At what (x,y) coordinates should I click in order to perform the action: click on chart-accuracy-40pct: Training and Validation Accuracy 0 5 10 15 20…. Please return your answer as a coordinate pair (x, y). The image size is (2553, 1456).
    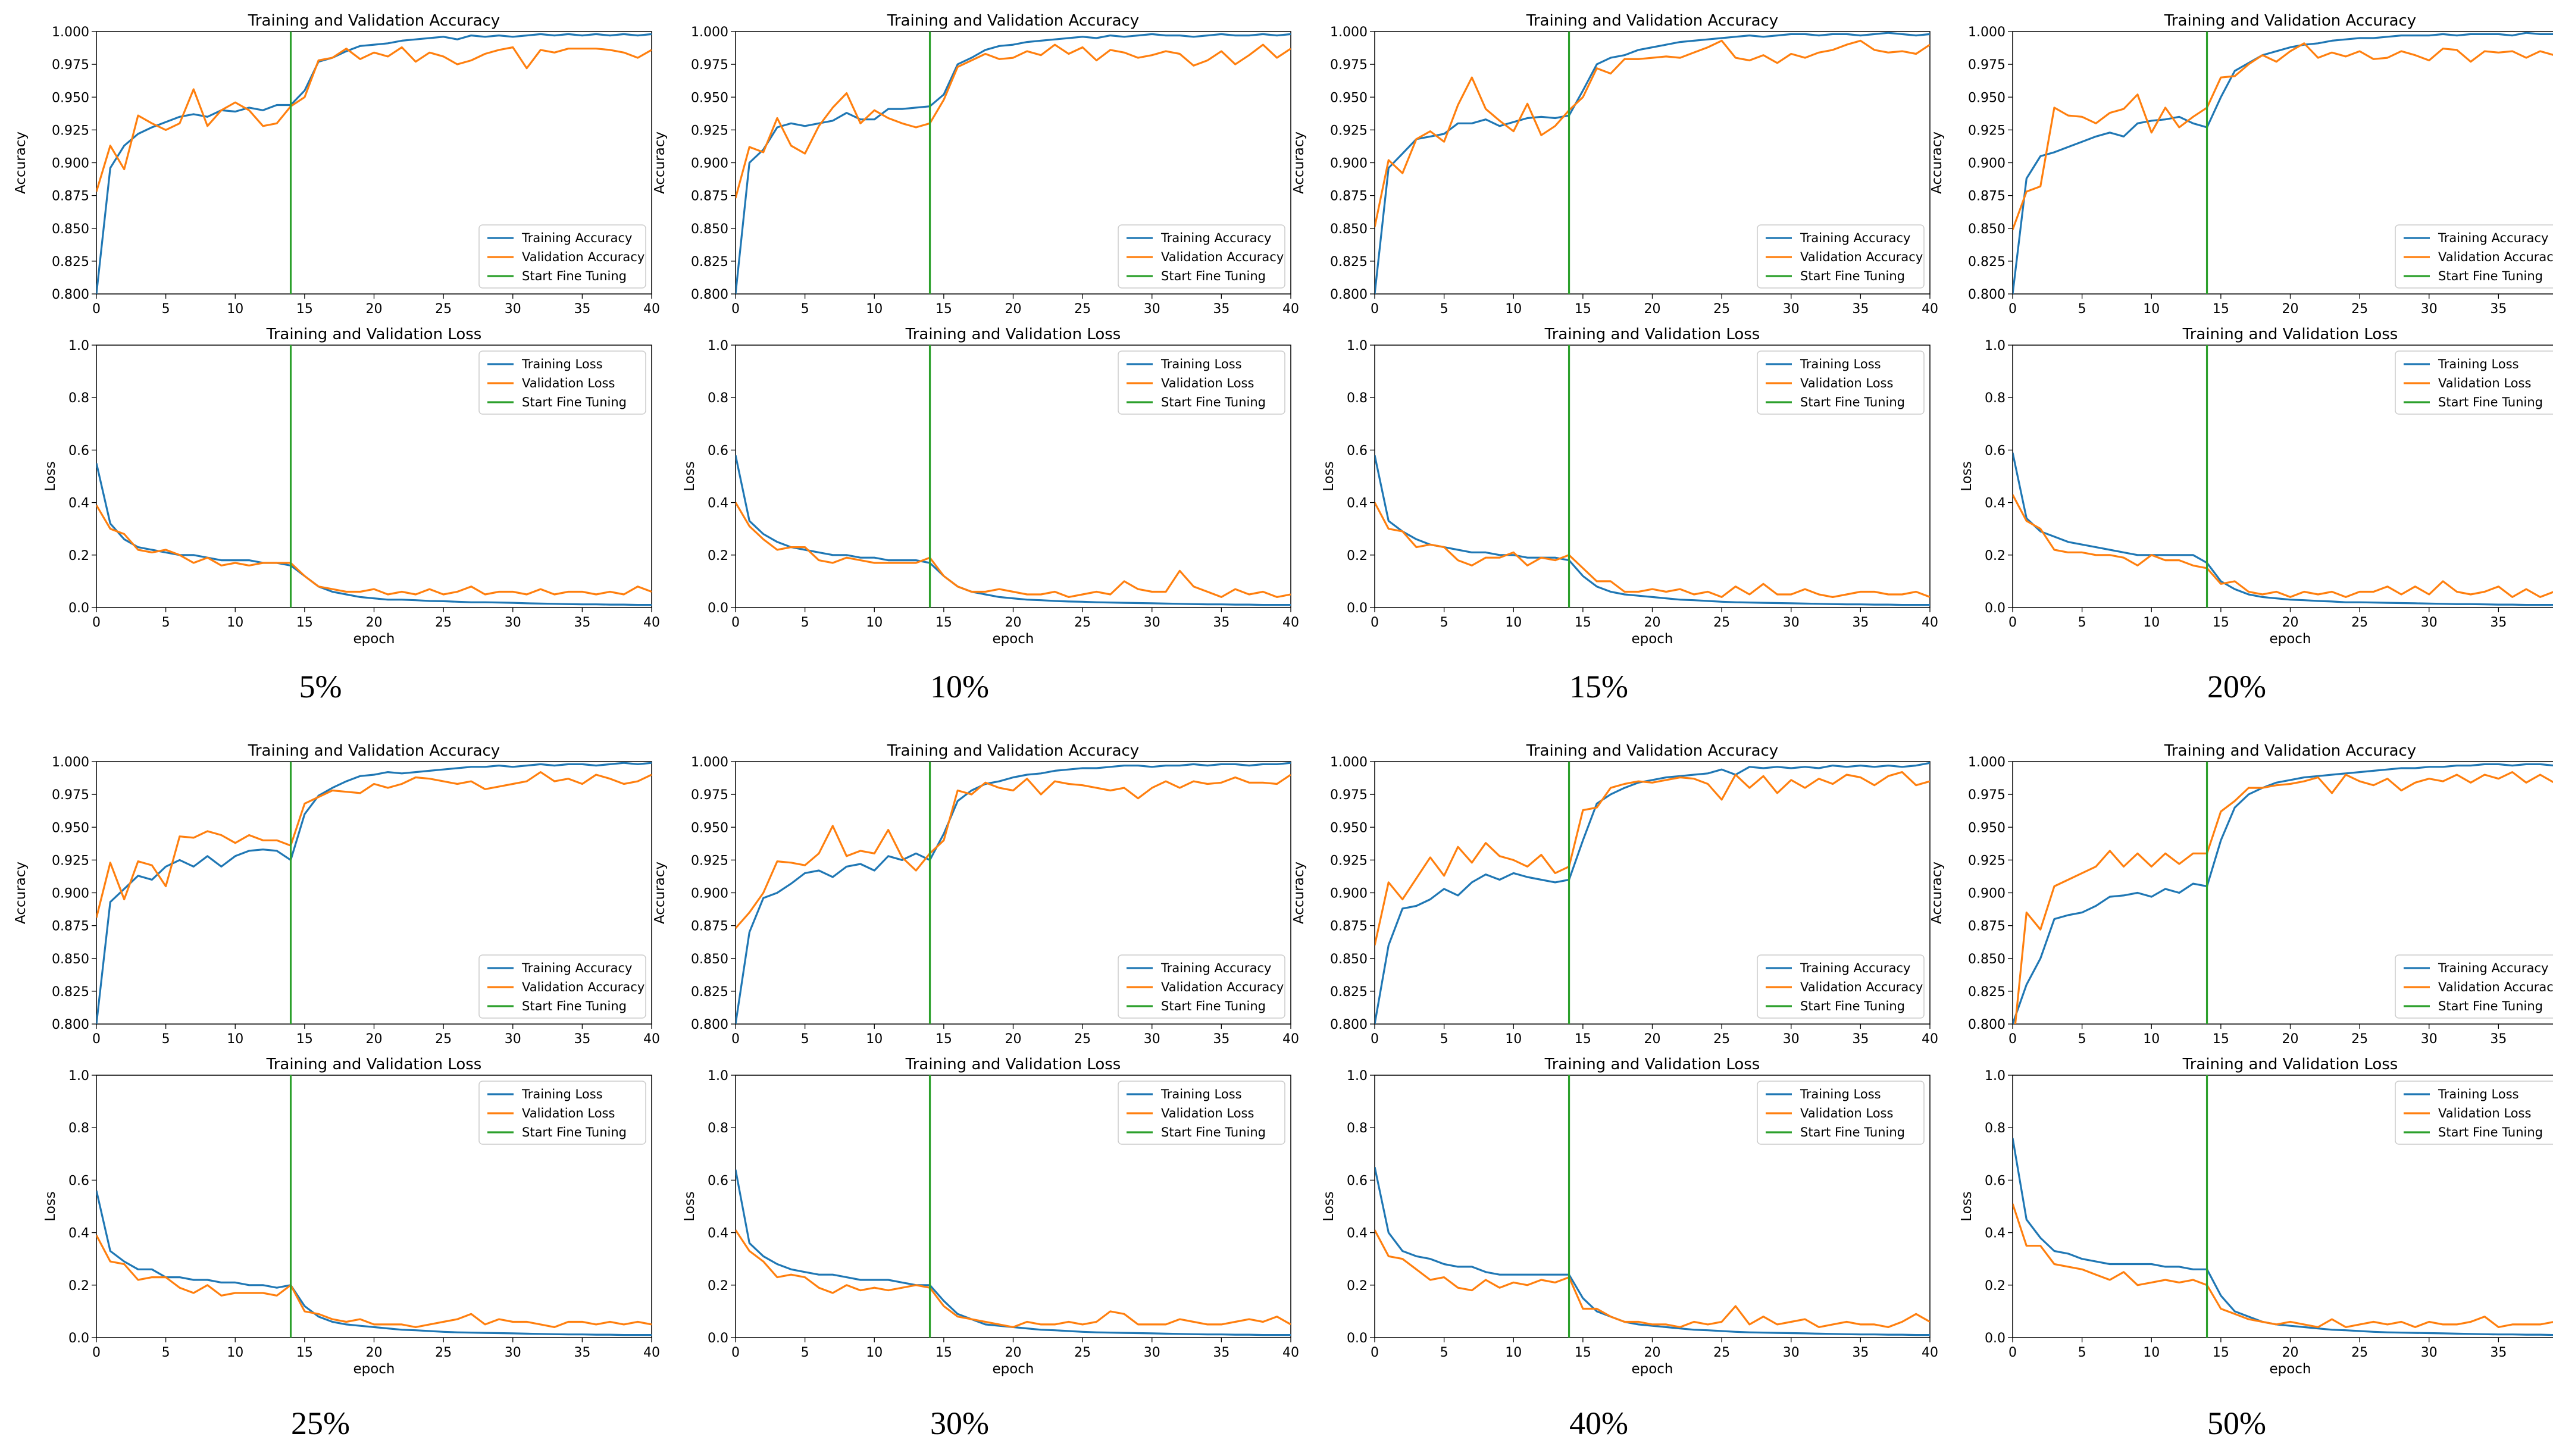
    Looking at the image, I should click on (1614, 894).